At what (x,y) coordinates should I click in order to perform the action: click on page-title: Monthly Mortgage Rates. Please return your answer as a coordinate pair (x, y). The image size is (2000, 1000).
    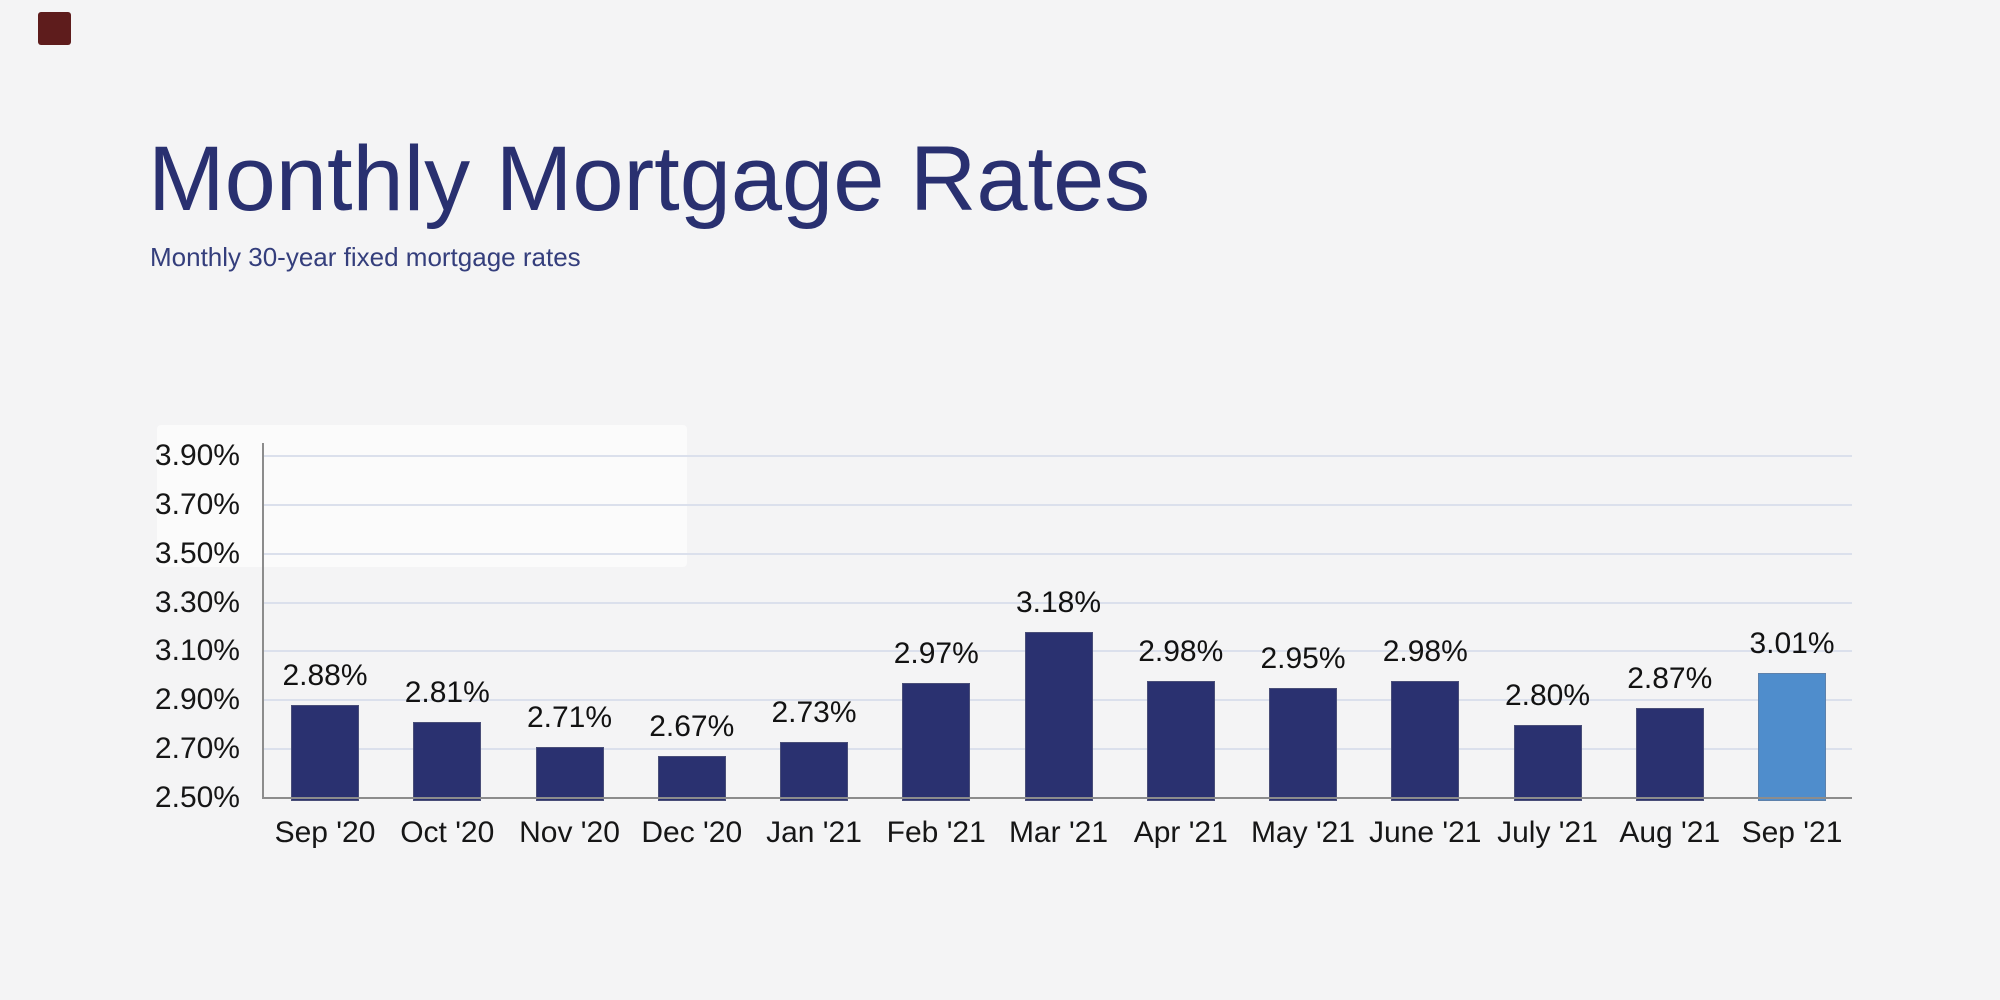
    Looking at the image, I should click on (649, 179).